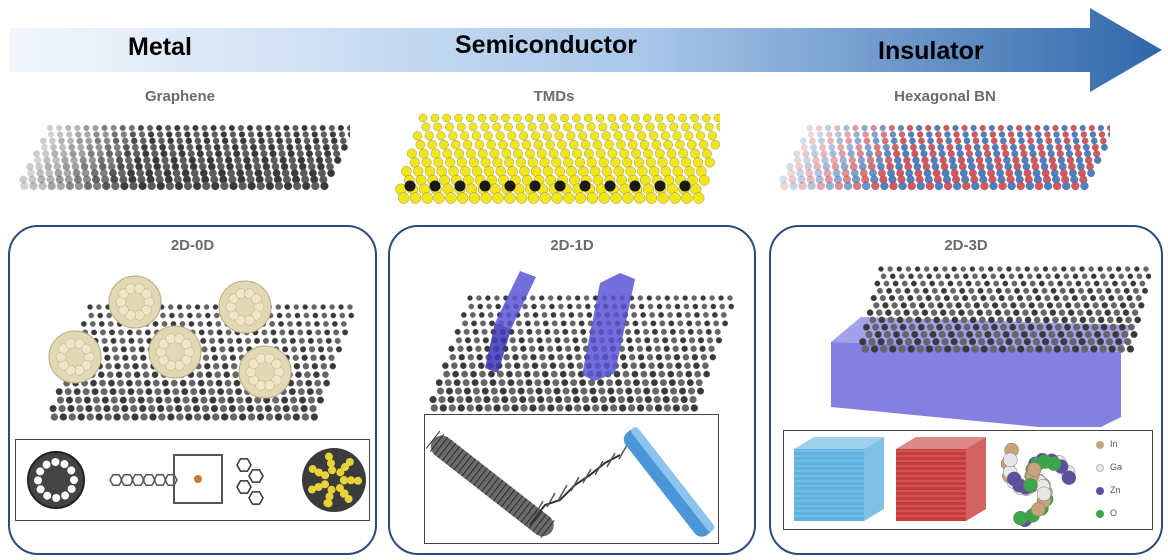 Image resolution: width=1168 pixels, height=560 pixels. I want to click on tmd-sheet-illustration, so click(557, 158).